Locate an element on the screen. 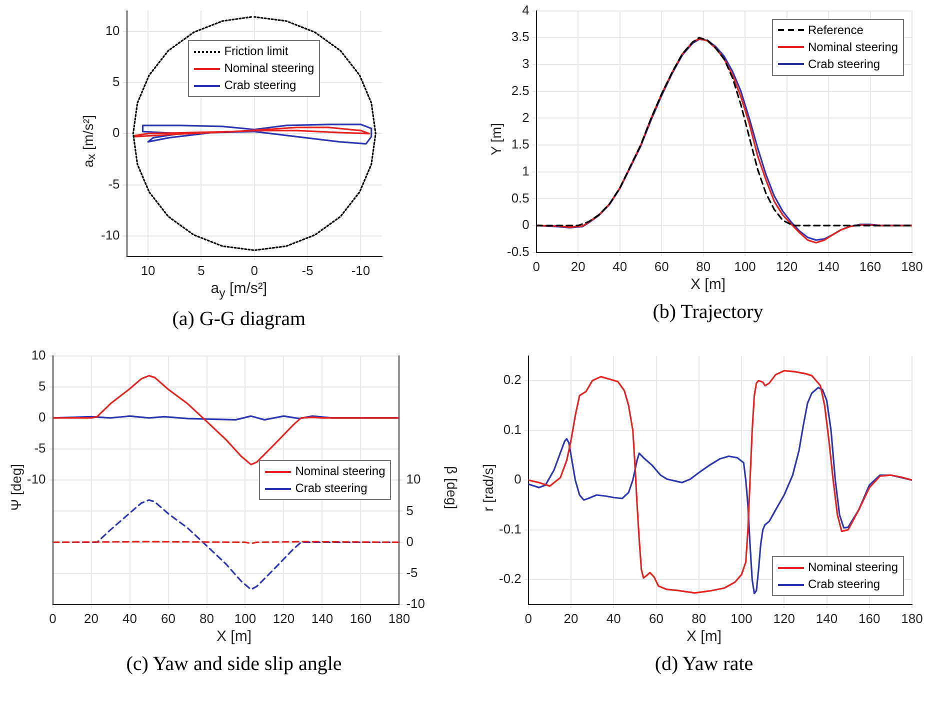 The image size is (930, 701). y-tick-label: -0.2 is located at coordinates (510, 578).